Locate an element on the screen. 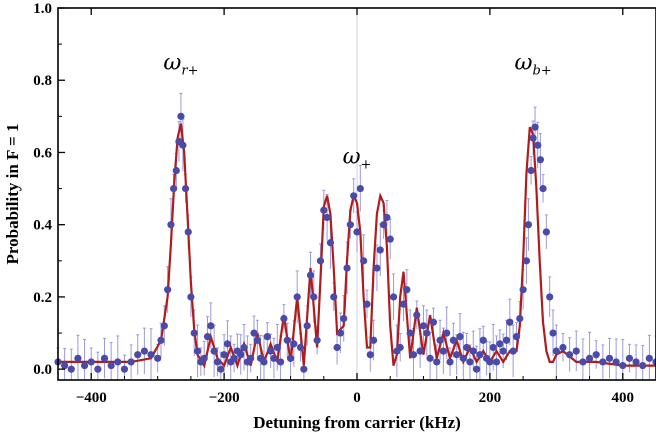 Image resolution: width=656 pixels, height=437 pixels. y-tick-label: 0.8 is located at coordinates (42, 81).